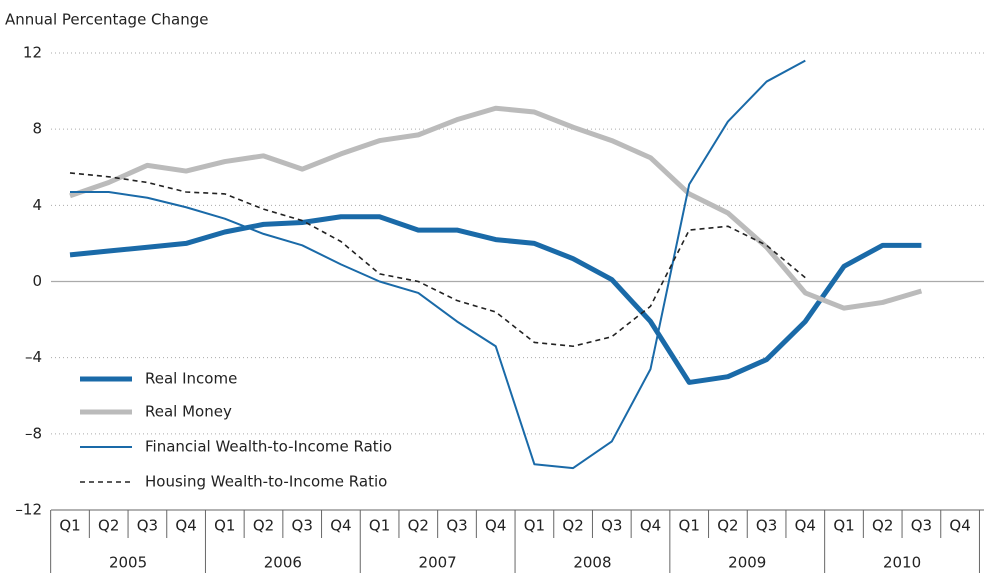 Image resolution: width=984 pixels, height=573 pixels. I want to click on y-tick-label: –4, so click(33, 357).